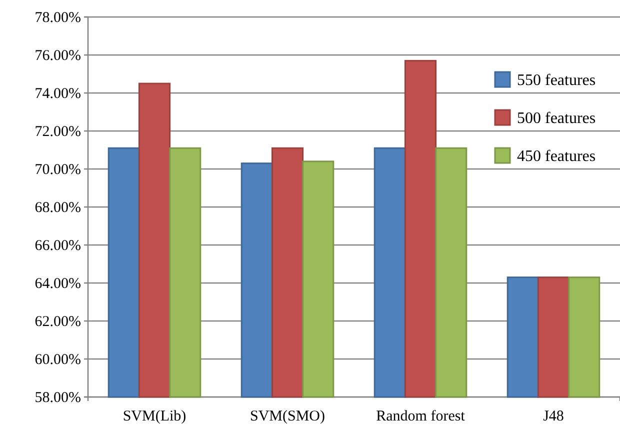 Image resolution: width=620 pixels, height=431 pixels. I want to click on x-tick-label: SVM(SMO), so click(288, 416).